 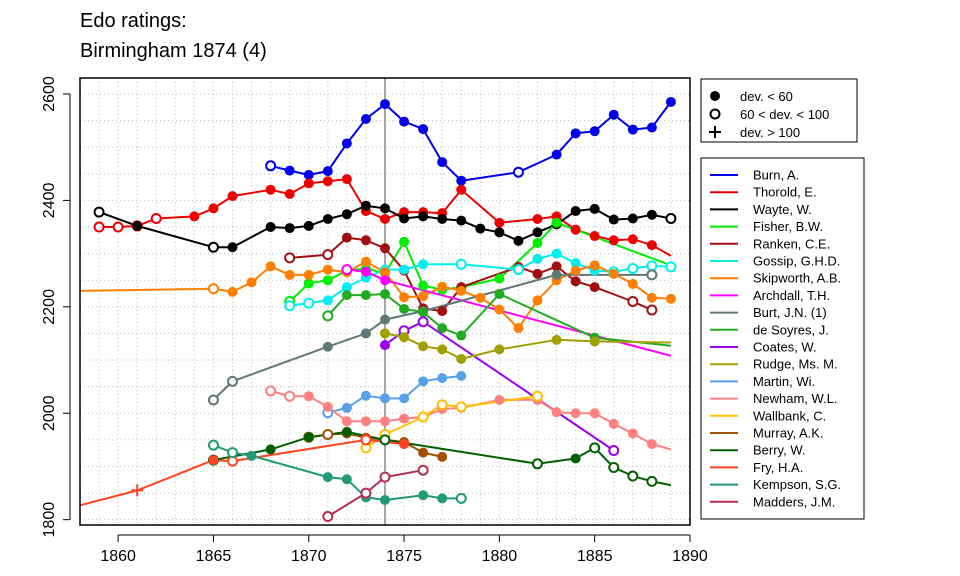 What do you see at coordinates (789, 415) in the screenshot?
I see `legend-label-wallbank-c: Wallbank, C.` at bounding box center [789, 415].